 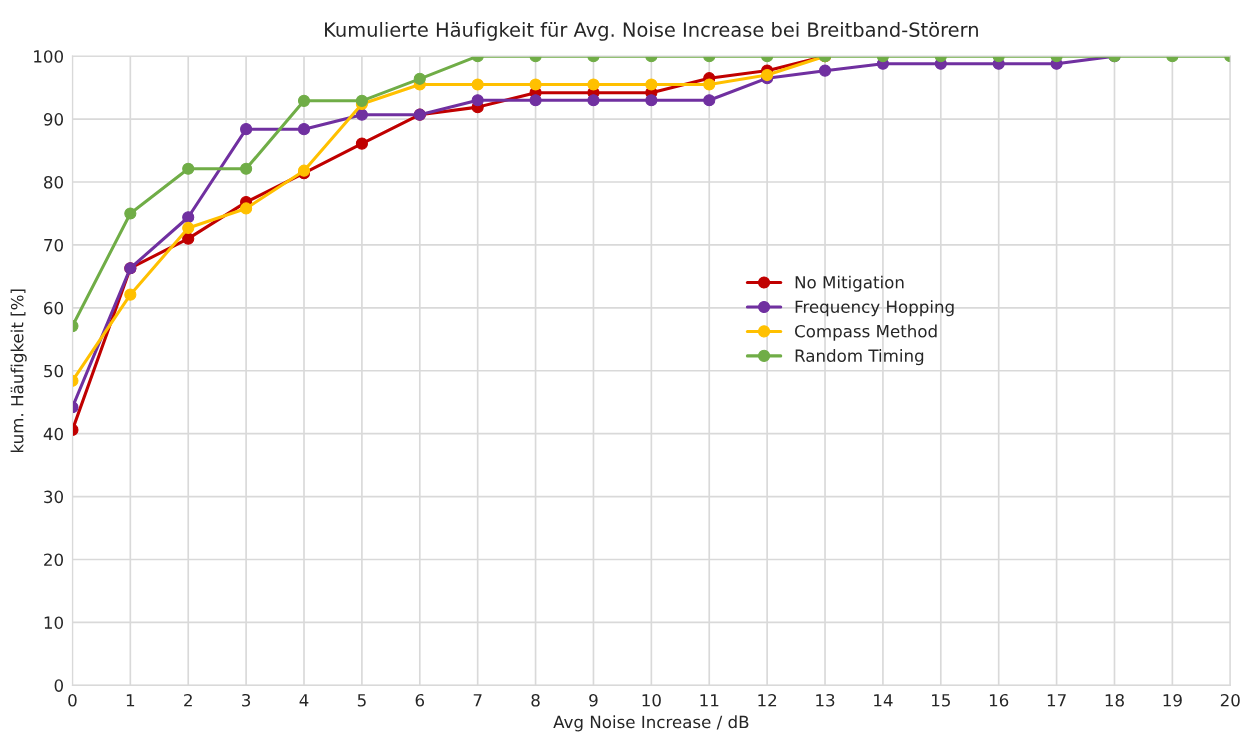 What do you see at coordinates (361, 700) in the screenshot?
I see `x-tick-label: 5` at bounding box center [361, 700].